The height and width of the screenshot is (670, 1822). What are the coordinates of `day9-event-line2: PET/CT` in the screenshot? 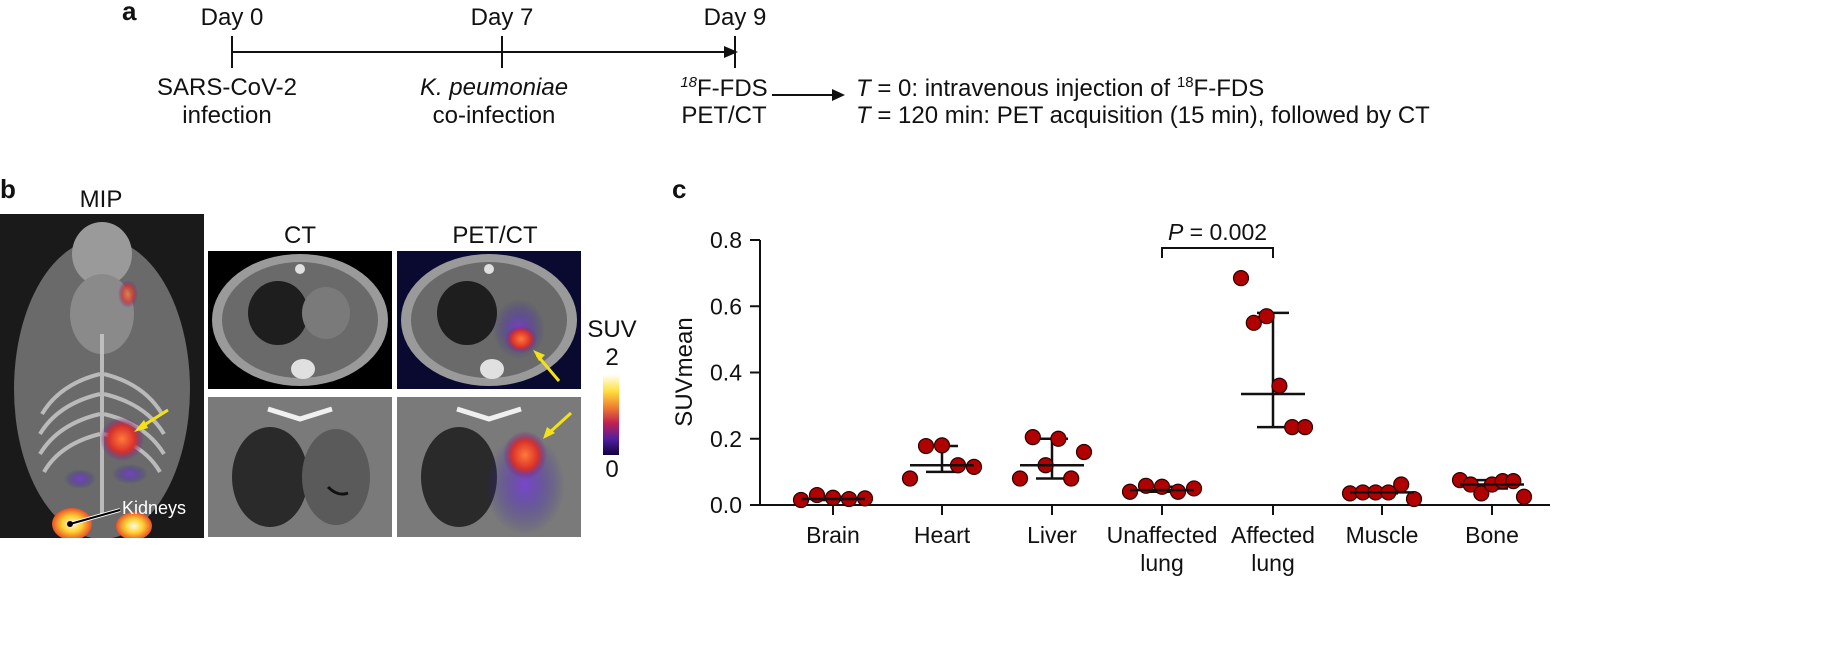 It's located at (724, 115).